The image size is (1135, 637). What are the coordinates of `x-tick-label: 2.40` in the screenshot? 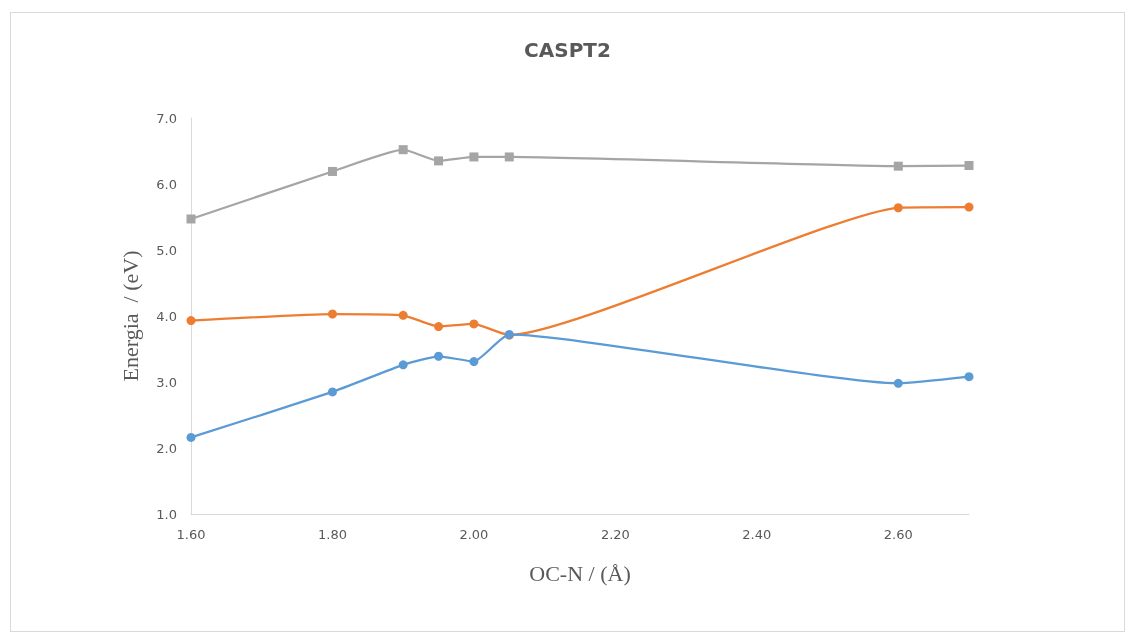 It's located at (757, 534).